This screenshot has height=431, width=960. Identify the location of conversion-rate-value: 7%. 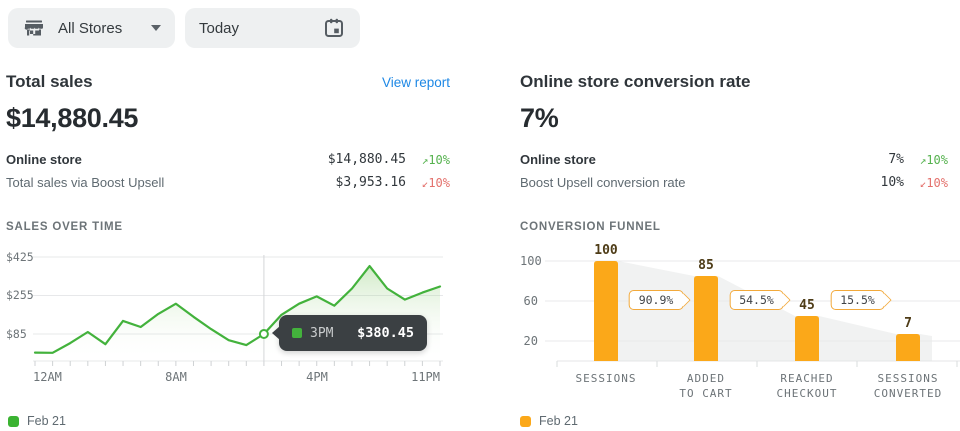
(539, 118).